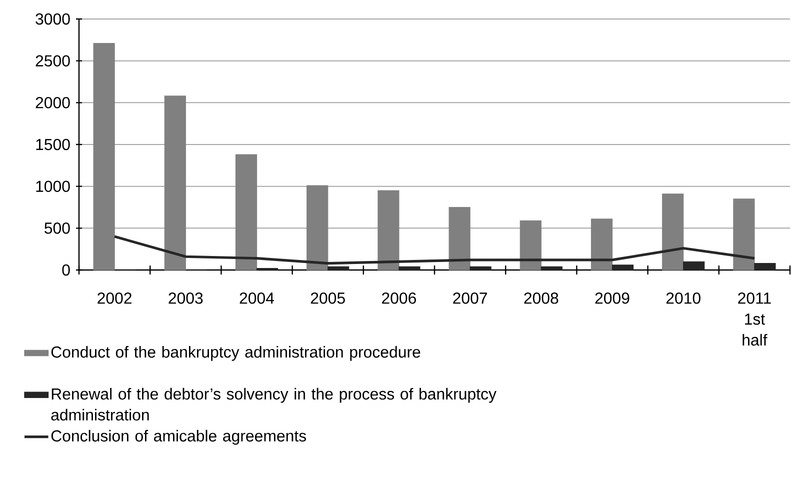  What do you see at coordinates (57, 228) in the screenshot?
I see `y-tick-label: 500` at bounding box center [57, 228].